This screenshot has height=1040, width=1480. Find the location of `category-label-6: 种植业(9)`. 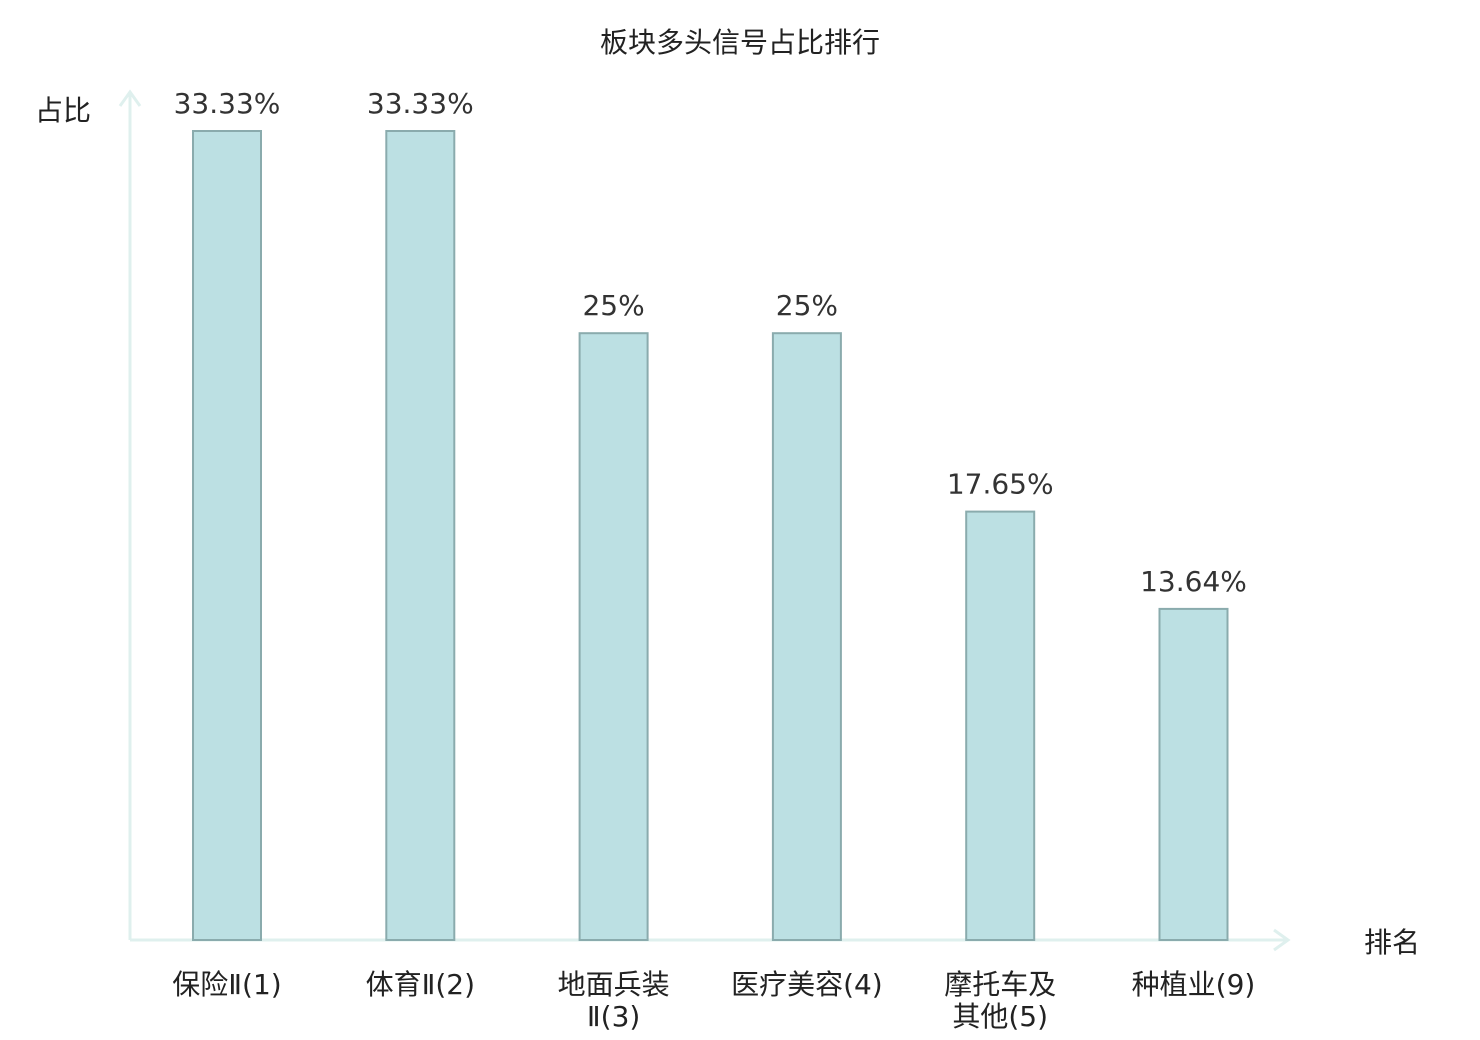

category-label-6: 种植业(9) is located at coordinates (1194, 984).